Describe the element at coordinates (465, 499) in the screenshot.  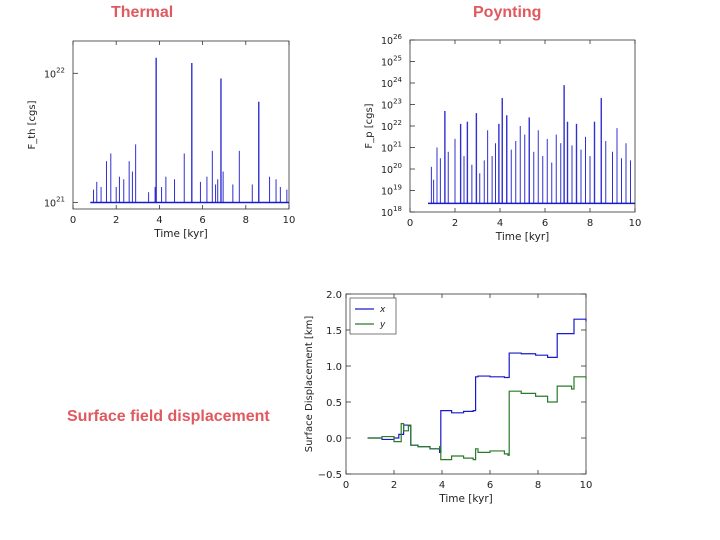
I see `displacement-xlabel: Time [kyr]` at that location.